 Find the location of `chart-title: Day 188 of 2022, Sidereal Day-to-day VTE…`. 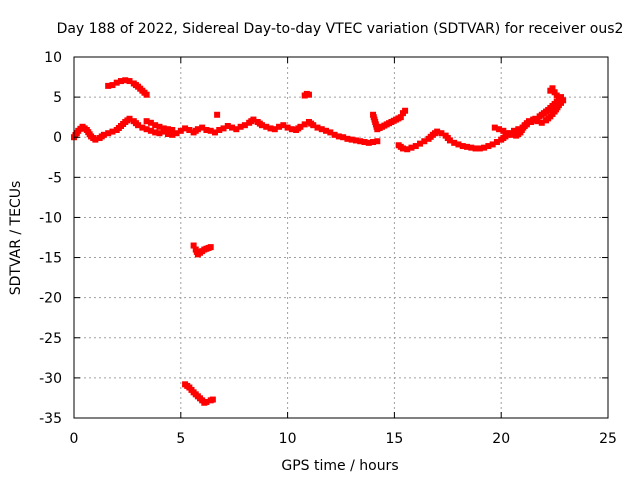

chart-title: Day 188 of 2022, Sidereal Day-to-day VTE… is located at coordinates (340, 29).